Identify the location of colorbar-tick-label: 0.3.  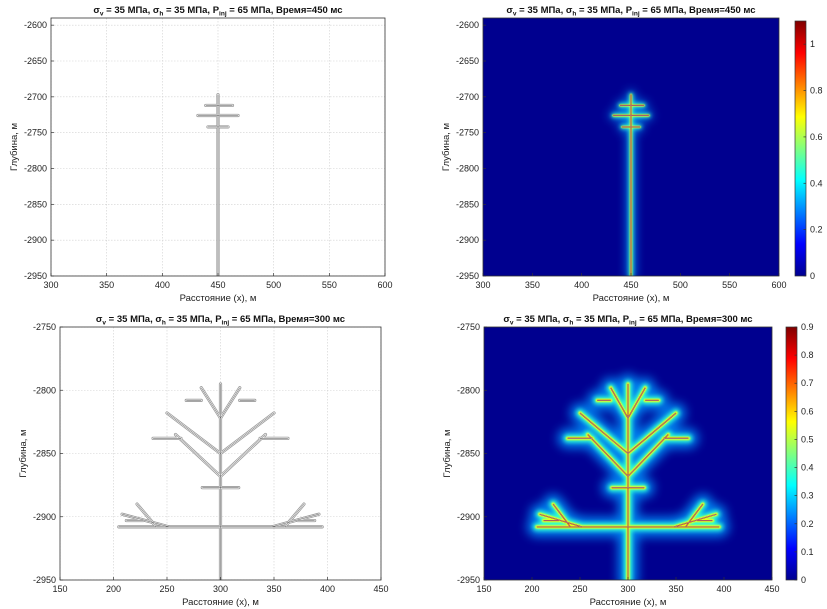
(807, 496).